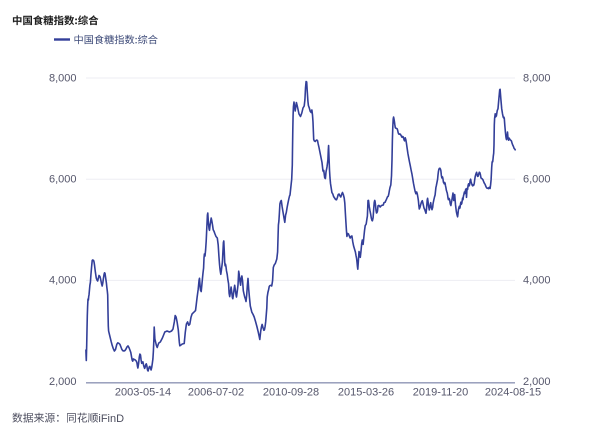 The image size is (600, 444). I want to click on svg-text: 2015-03-26, so click(366, 393).